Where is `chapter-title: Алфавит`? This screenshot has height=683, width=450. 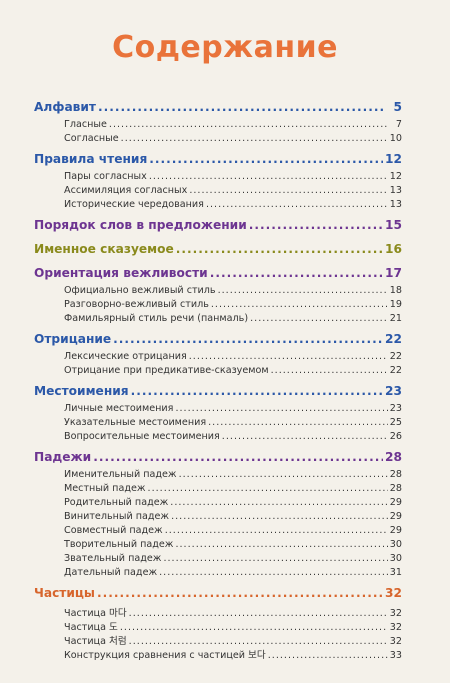
chapter-title: Алфавит is located at coordinates (65, 107).